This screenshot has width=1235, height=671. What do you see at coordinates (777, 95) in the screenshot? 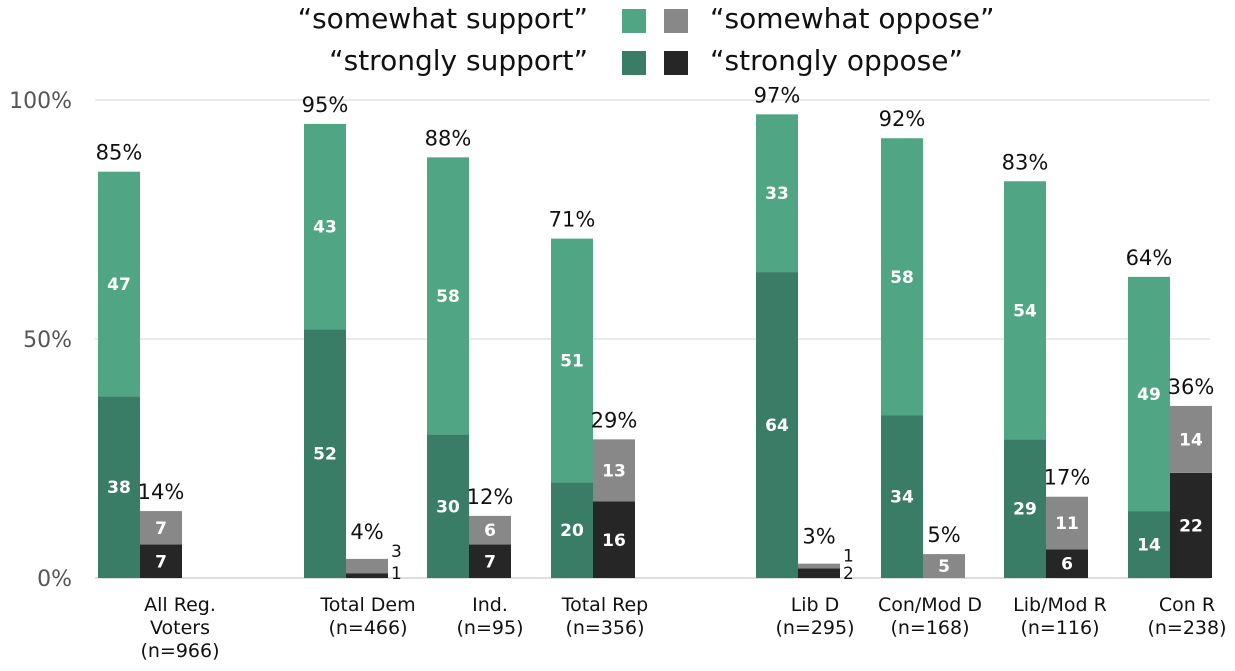
I see `total-support-label: 97%` at bounding box center [777, 95].